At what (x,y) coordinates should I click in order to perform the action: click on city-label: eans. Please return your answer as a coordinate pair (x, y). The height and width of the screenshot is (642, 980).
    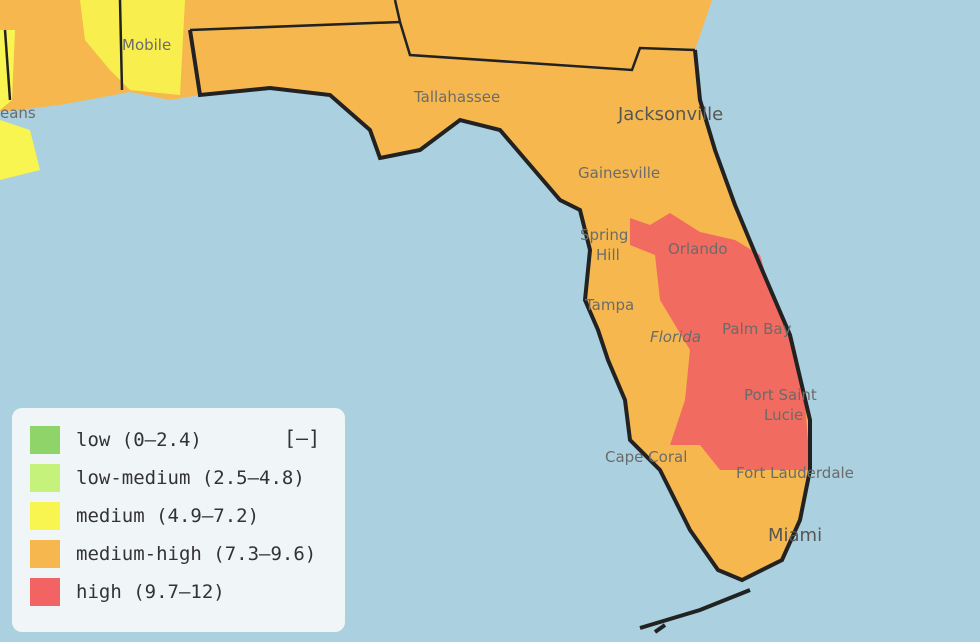
    Looking at the image, I should click on (18, 113).